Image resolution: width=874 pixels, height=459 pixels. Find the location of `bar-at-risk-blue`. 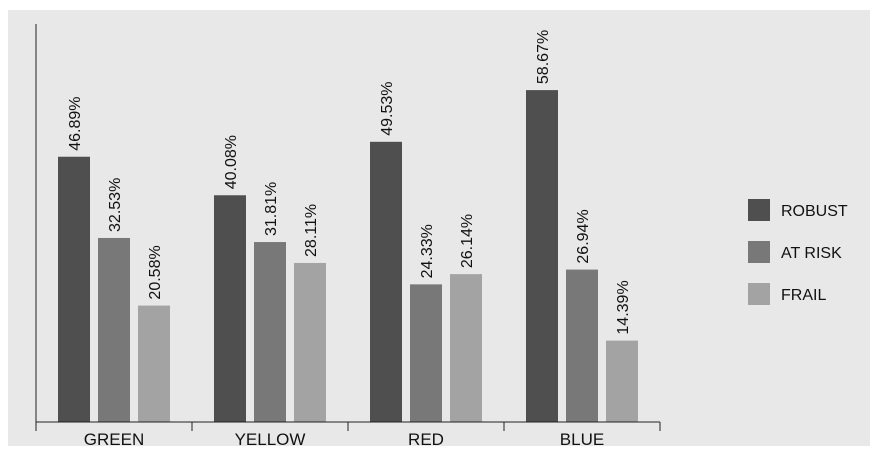

bar-at-risk-blue is located at coordinates (582, 345).